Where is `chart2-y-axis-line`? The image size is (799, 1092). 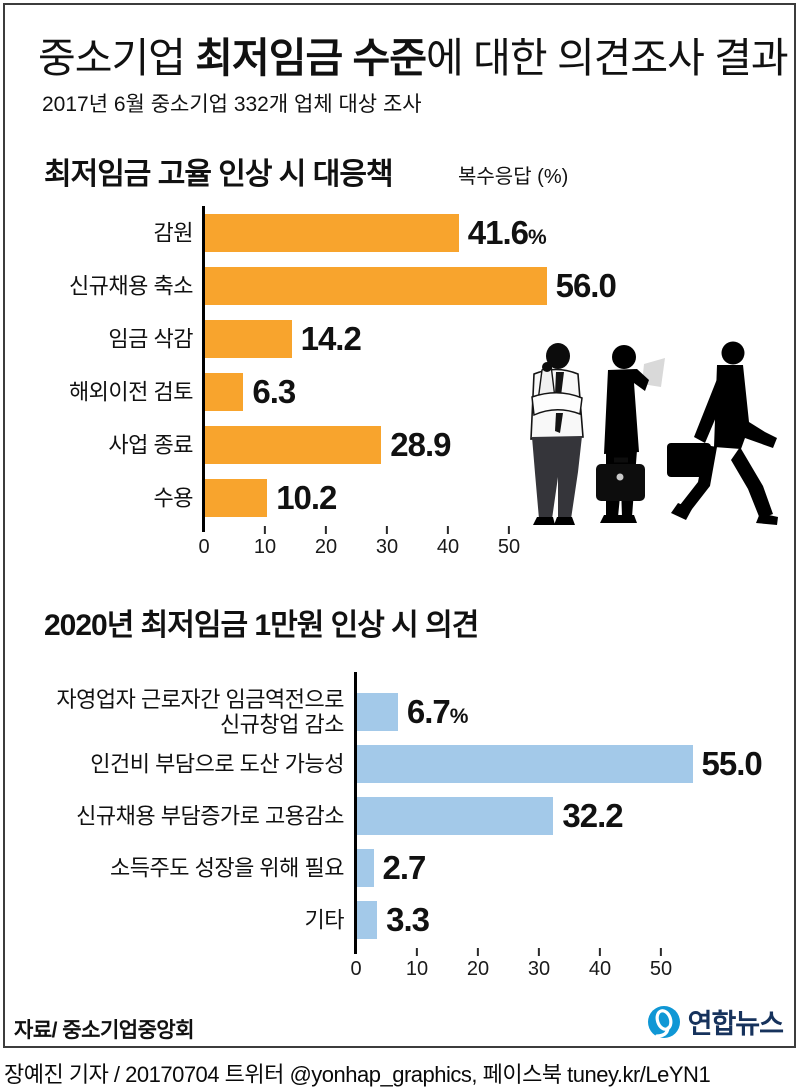 chart2-y-axis-line is located at coordinates (355, 813).